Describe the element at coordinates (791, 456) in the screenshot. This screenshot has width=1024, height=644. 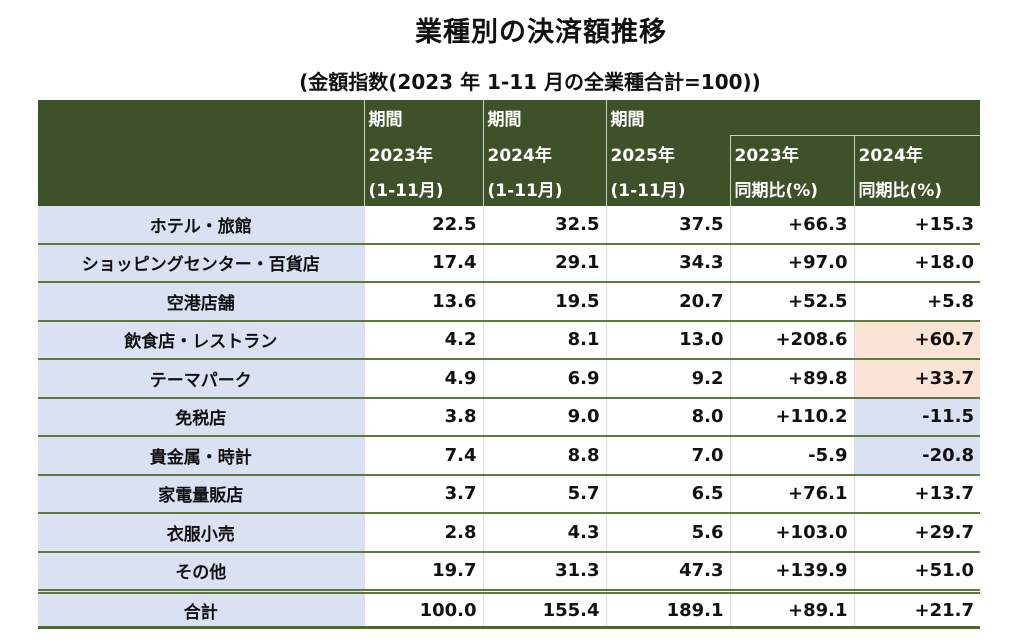
I see `cell-value: -5.9` at that location.